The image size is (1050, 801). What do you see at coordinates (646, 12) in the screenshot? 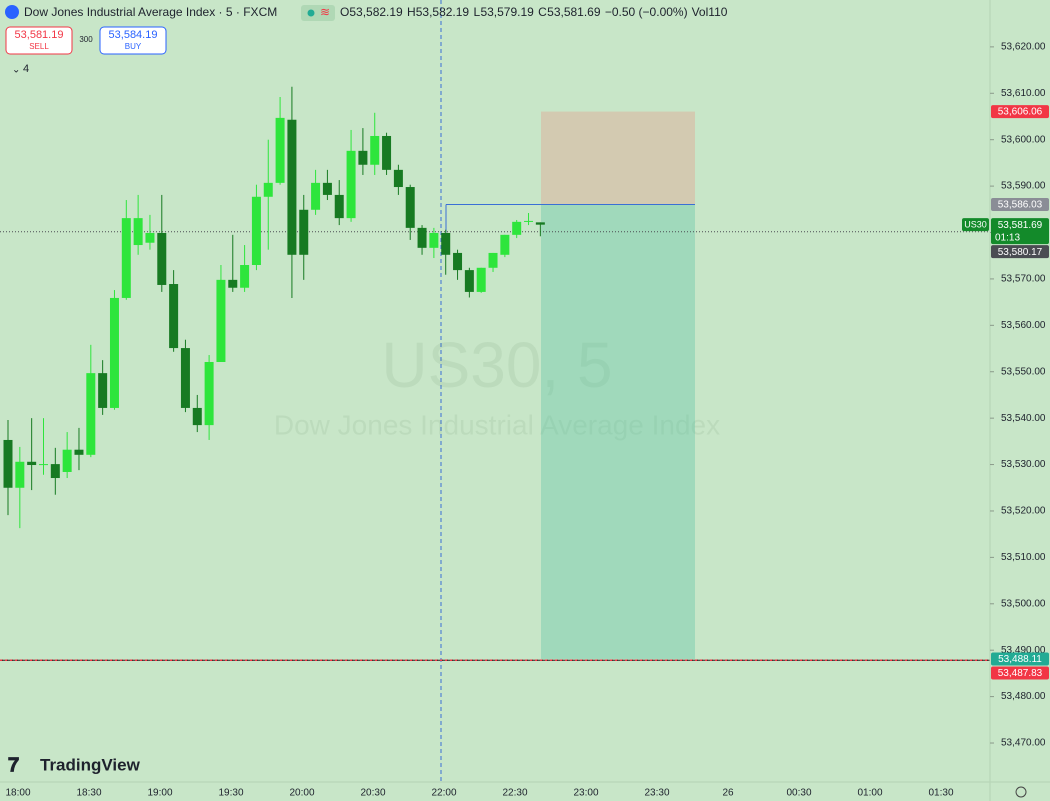
I see `change: −0.50 (−0.00%)` at bounding box center [646, 12].